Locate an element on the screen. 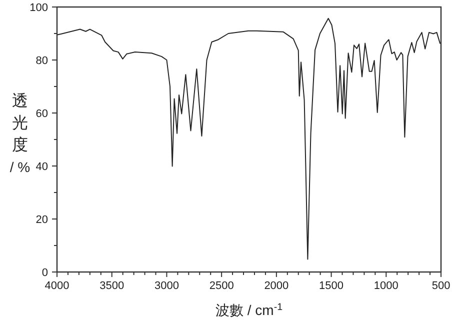  y-axis-title: 透光度 / % is located at coordinates (20, 133).